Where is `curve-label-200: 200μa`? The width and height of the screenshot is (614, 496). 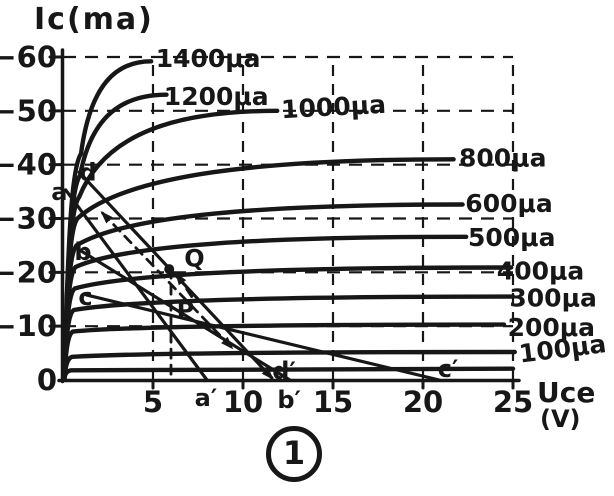 curve-label-200: 200μa is located at coordinates (551, 327).